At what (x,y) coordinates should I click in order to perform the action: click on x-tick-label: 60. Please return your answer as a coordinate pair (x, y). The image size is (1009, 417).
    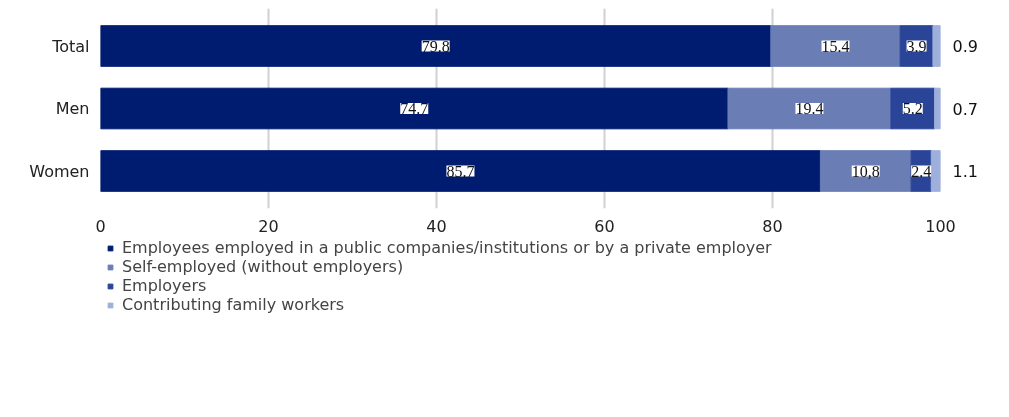
    Looking at the image, I should click on (604, 226).